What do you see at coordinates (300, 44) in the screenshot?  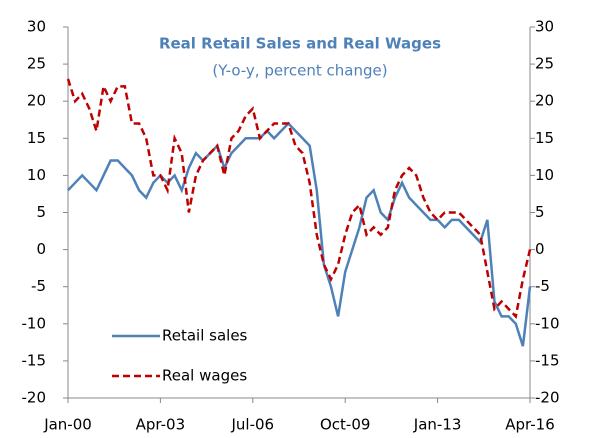 I see `chart-title: Real Retail Sales and Real Wages` at bounding box center [300, 44].